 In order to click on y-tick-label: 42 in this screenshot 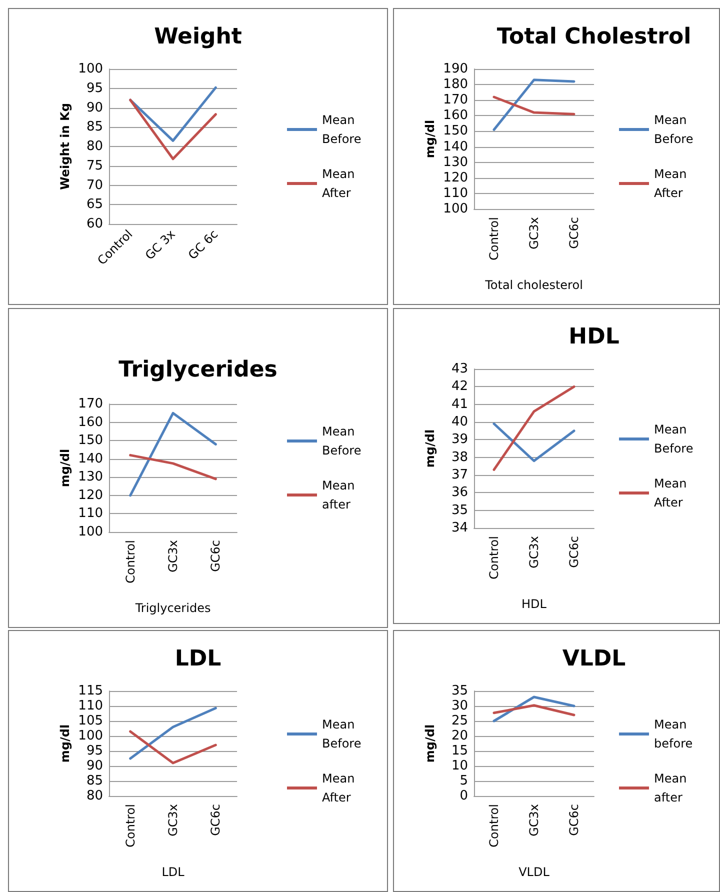, I will do `click(459, 386)`.